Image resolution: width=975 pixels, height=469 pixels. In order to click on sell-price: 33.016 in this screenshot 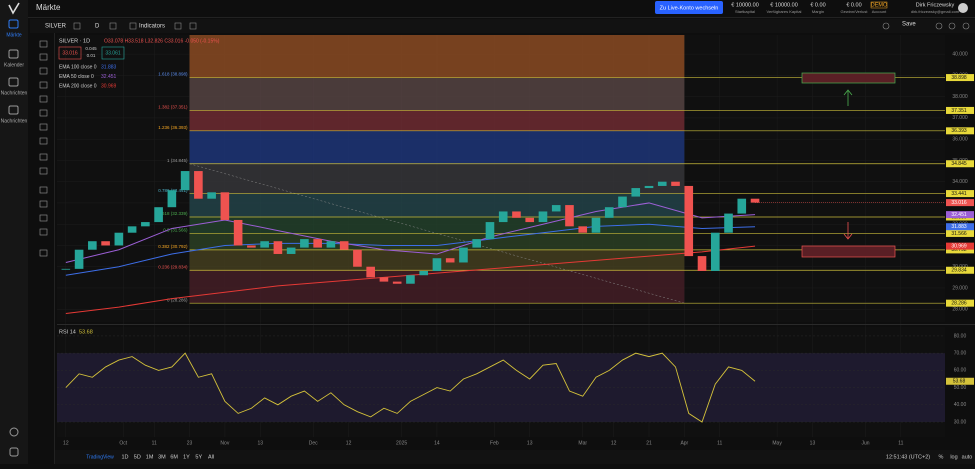, I will do `click(70, 53)`.